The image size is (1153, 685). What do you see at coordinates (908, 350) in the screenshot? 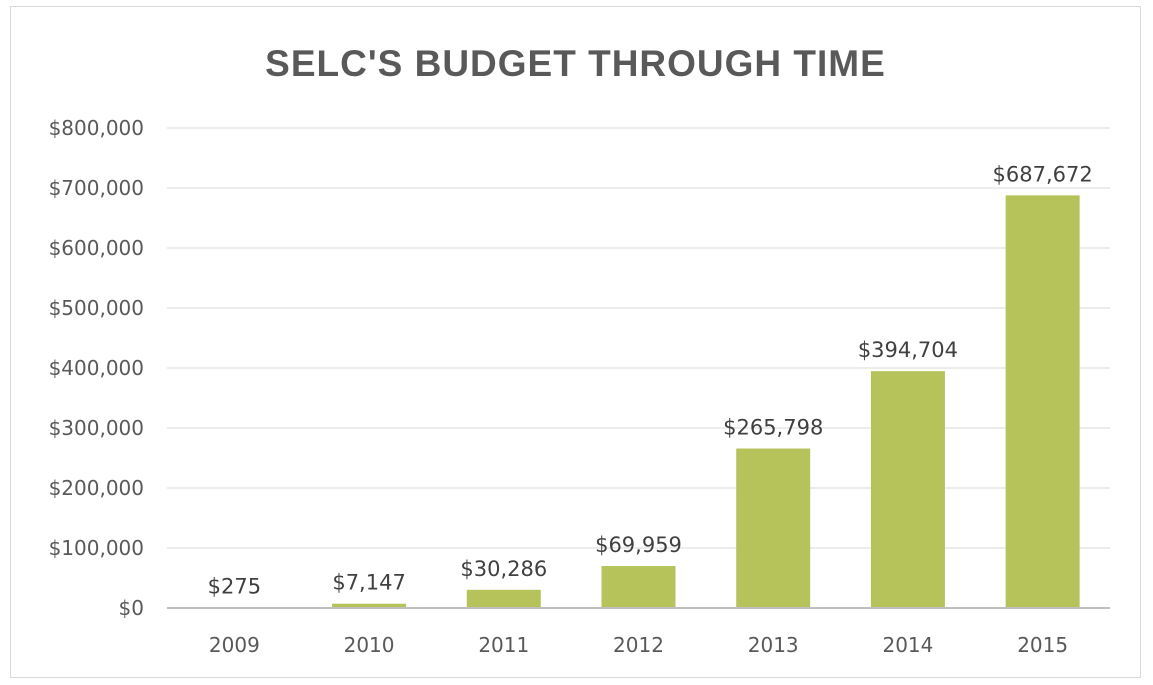
I see `data-label-2014: $394,704` at bounding box center [908, 350].